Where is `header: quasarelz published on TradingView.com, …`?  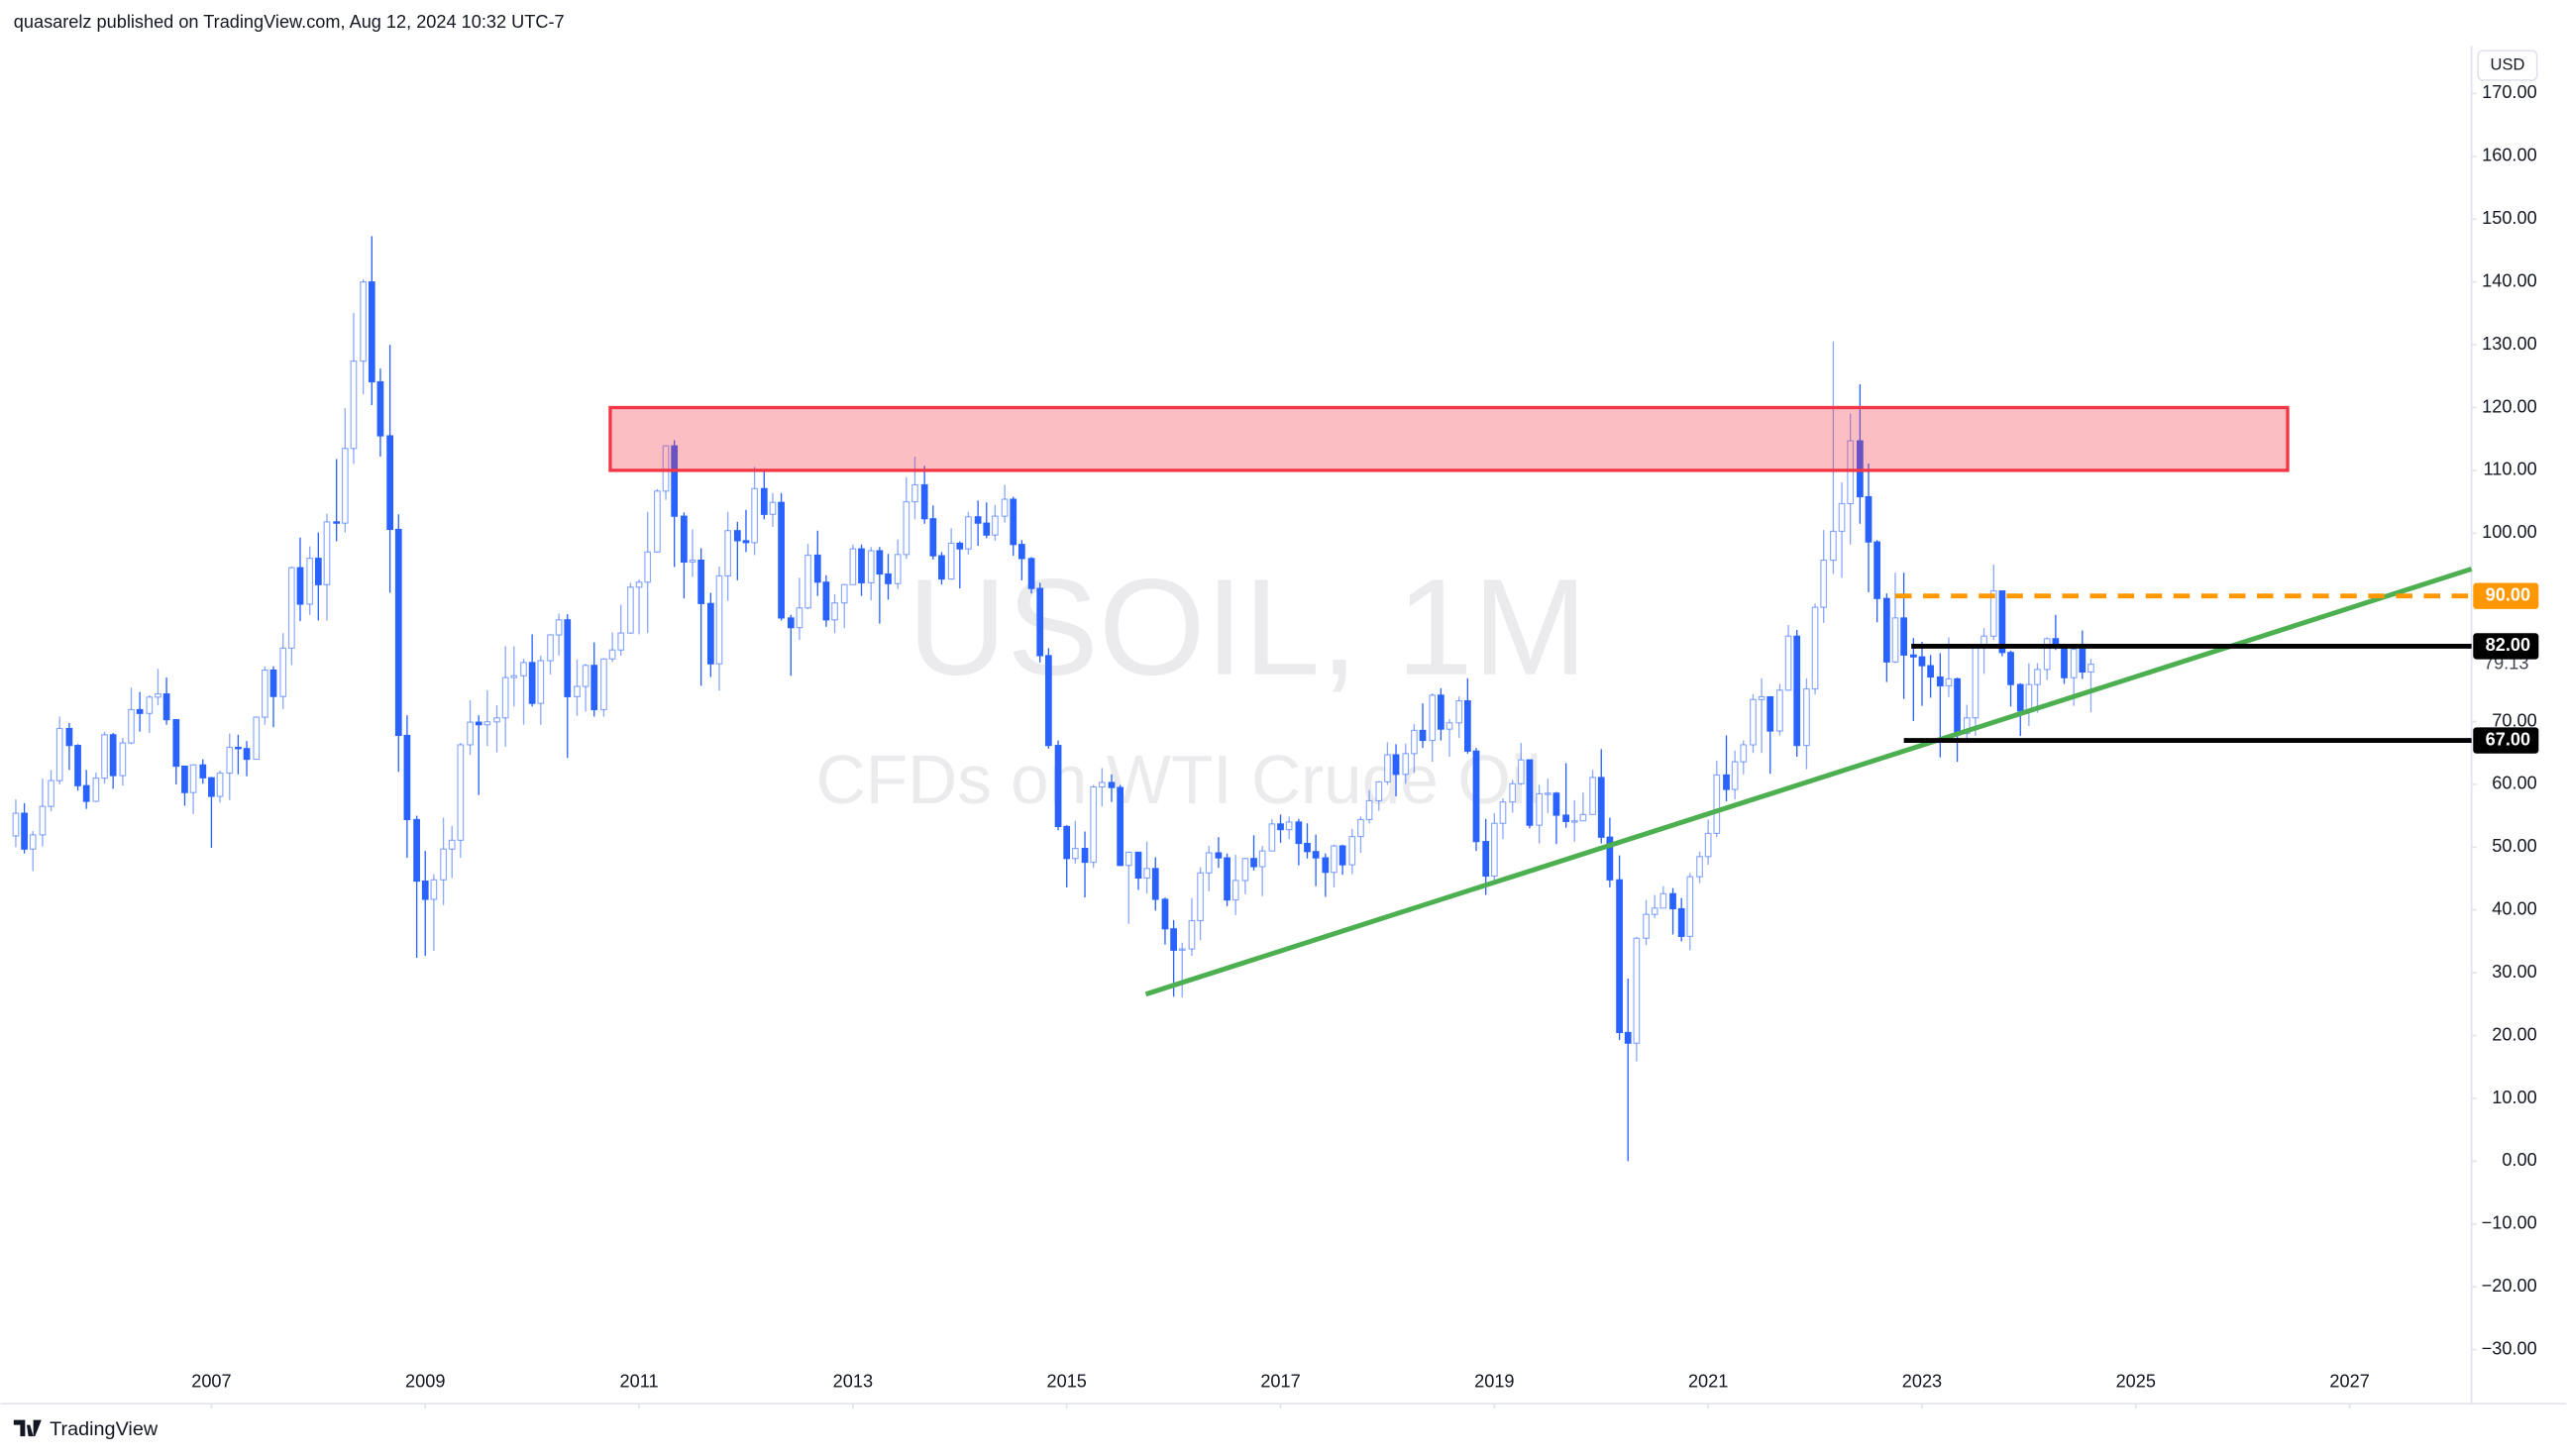
header: quasarelz published on TradingView.com, … is located at coordinates (289, 22).